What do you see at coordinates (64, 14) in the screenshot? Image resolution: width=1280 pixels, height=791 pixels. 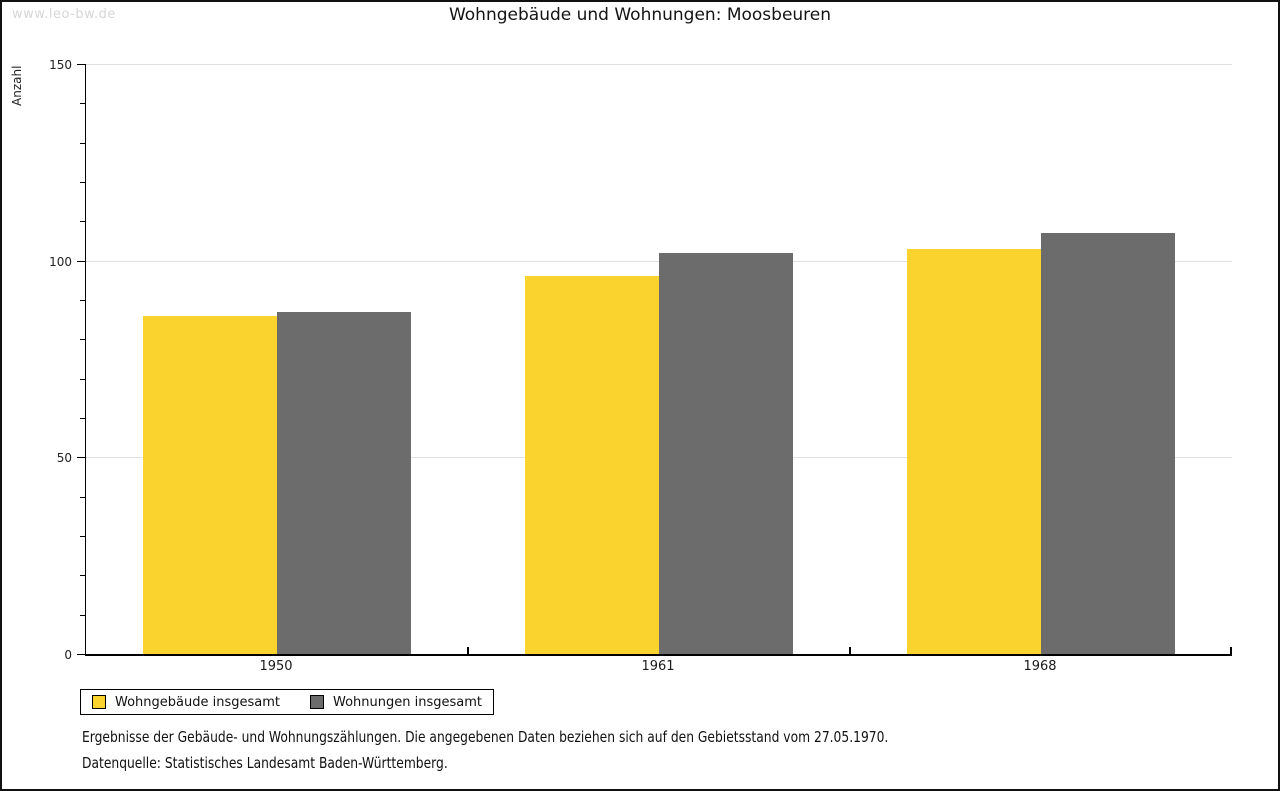 I see `watermark: www.leo-bw.de` at bounding box center [64, 14].